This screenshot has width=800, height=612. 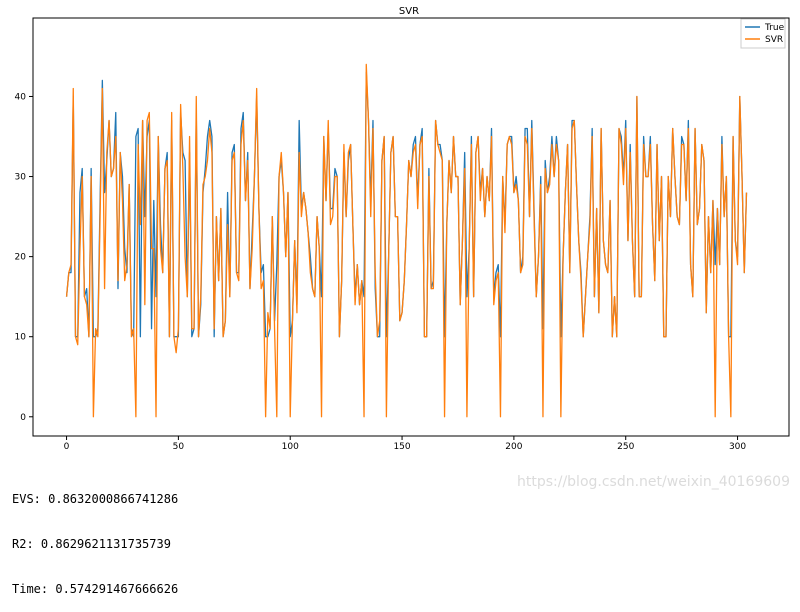 What do you see at coordinates (95, 589) in the screenshot?
I see `time-value: Time: 0.574291467666626` at bounding box center [95, 589].